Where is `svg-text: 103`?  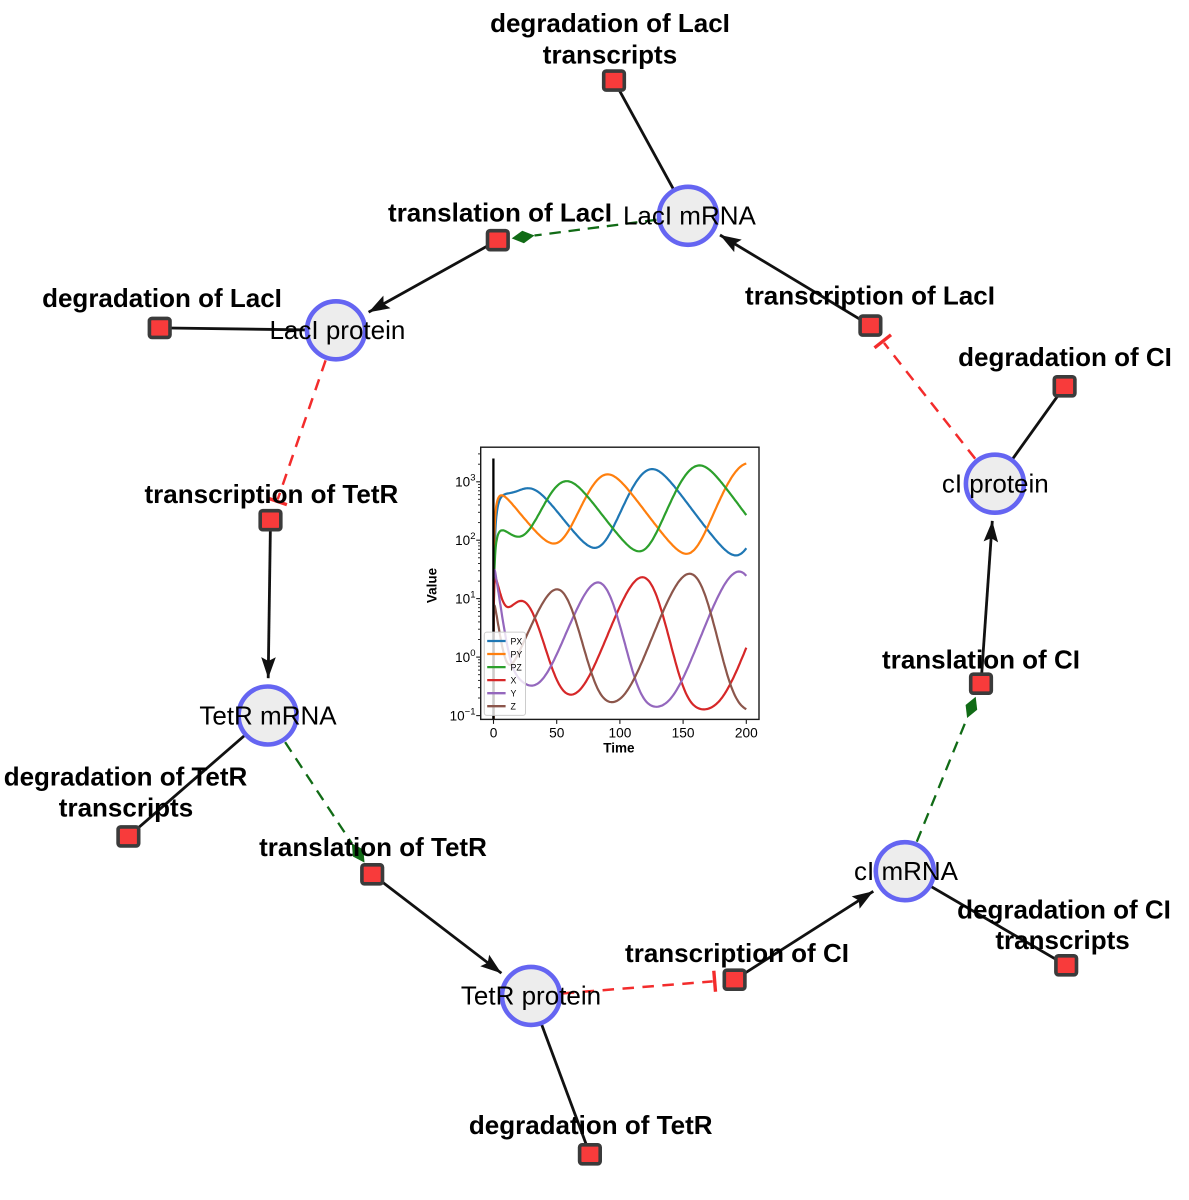
svg-text: 103 is located at coordinates (465, 481).